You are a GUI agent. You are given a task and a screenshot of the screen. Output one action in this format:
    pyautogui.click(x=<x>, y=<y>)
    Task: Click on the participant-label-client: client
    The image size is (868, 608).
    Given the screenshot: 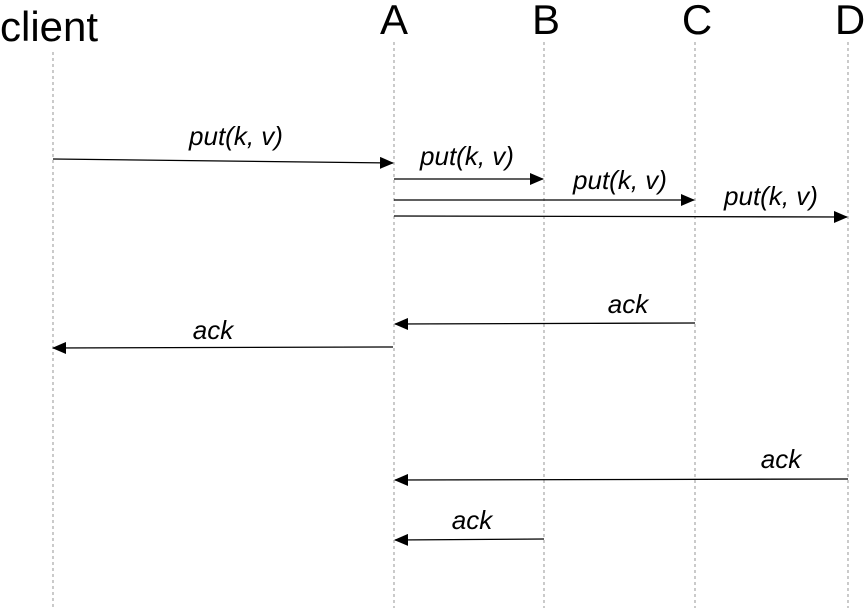 What is the action you would take?
    pyautogui.click(x=49, y=26)
    